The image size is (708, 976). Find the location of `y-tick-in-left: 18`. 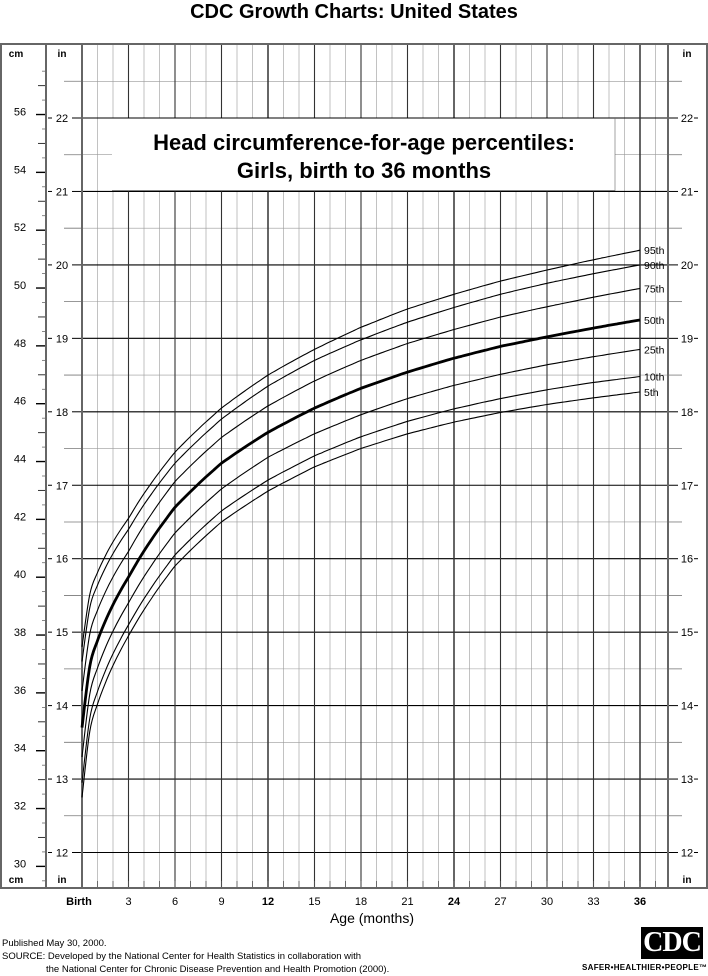

y-tick-in-left: 18 is located at coordinates (62, 413).